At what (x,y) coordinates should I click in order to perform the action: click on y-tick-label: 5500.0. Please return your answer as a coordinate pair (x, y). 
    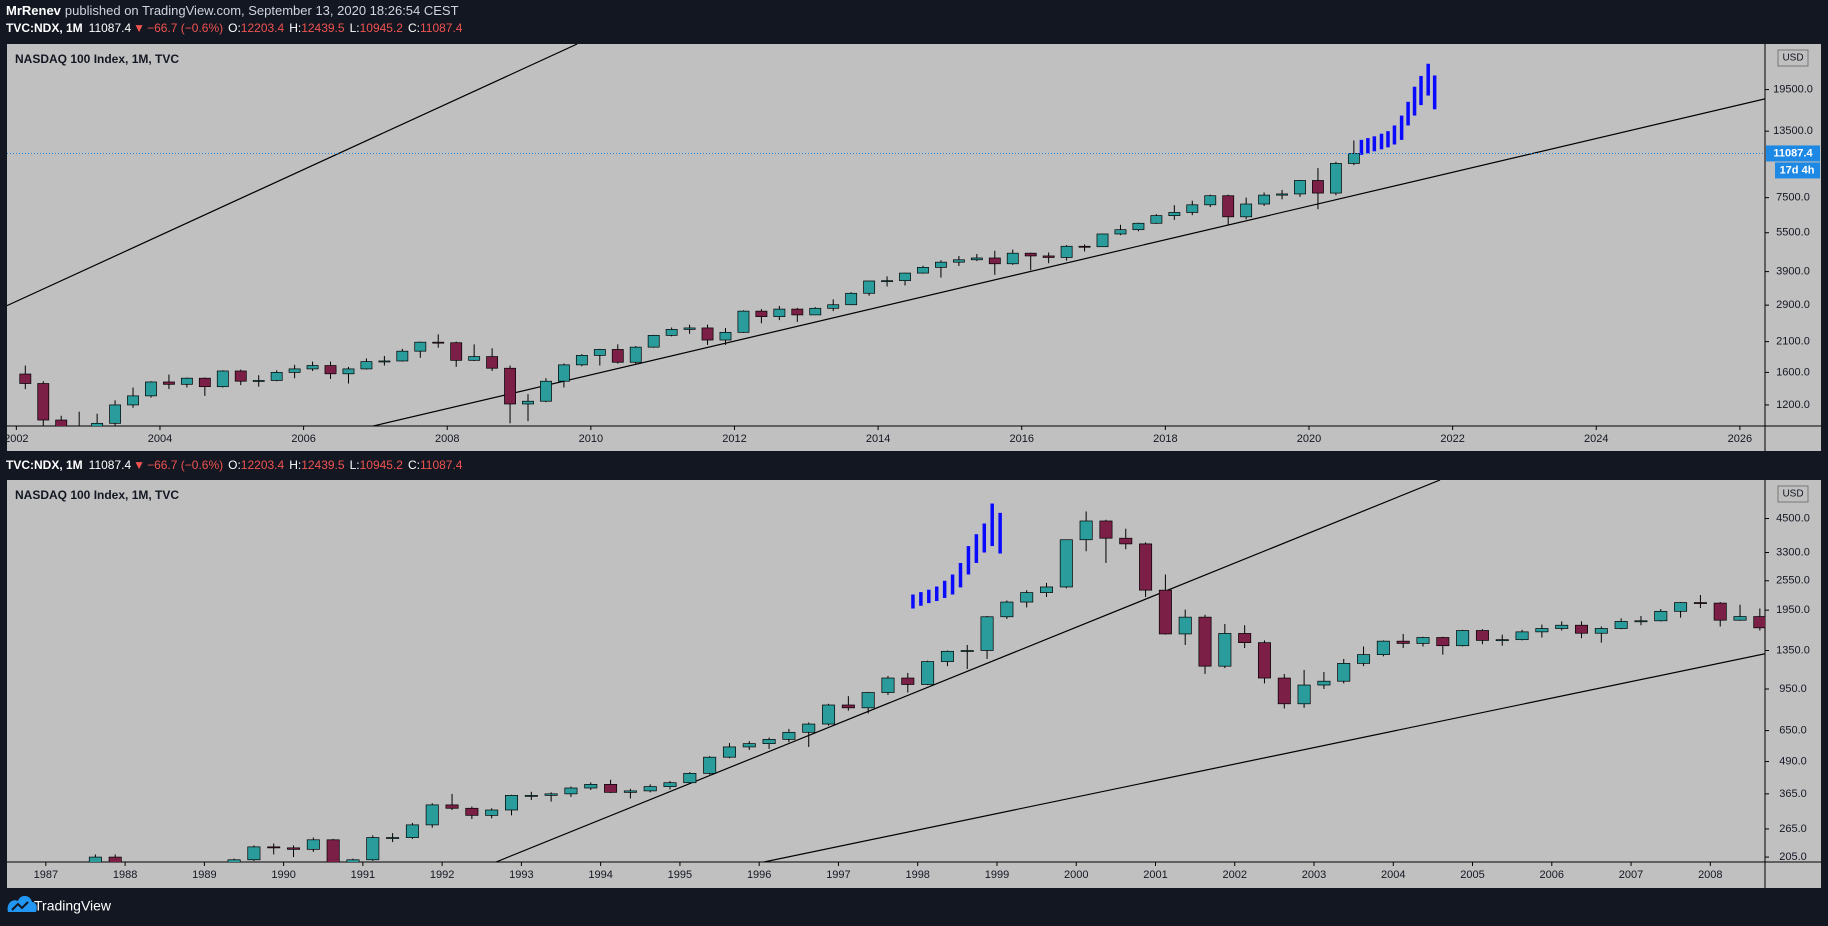
    Looking at the image, I should click on (1793, 233).